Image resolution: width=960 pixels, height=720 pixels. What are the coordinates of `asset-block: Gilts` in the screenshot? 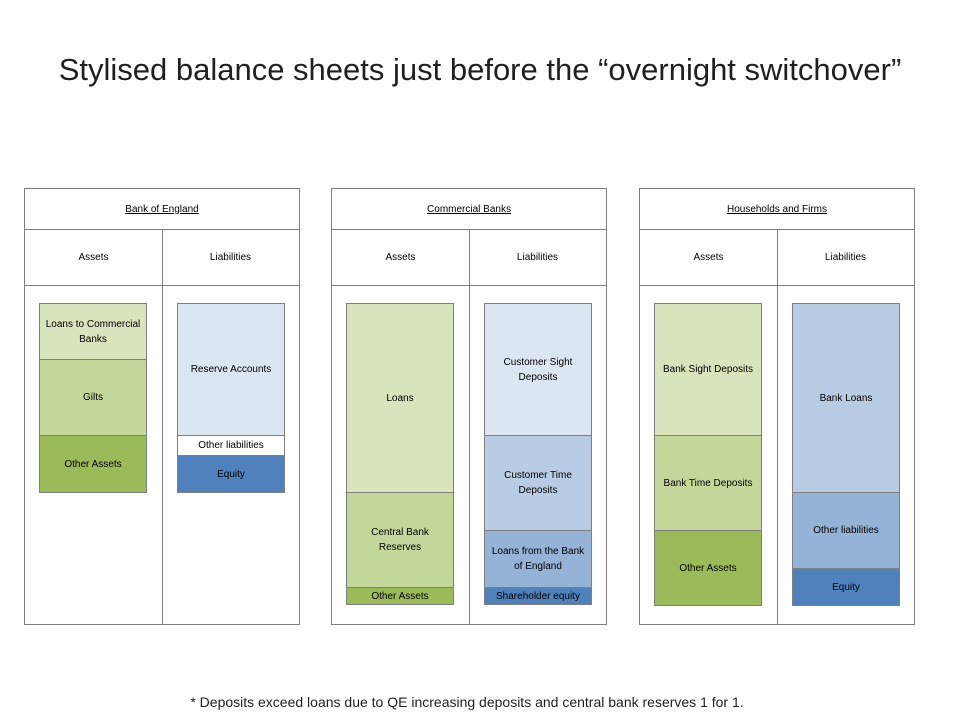 It's located at (93, 397).